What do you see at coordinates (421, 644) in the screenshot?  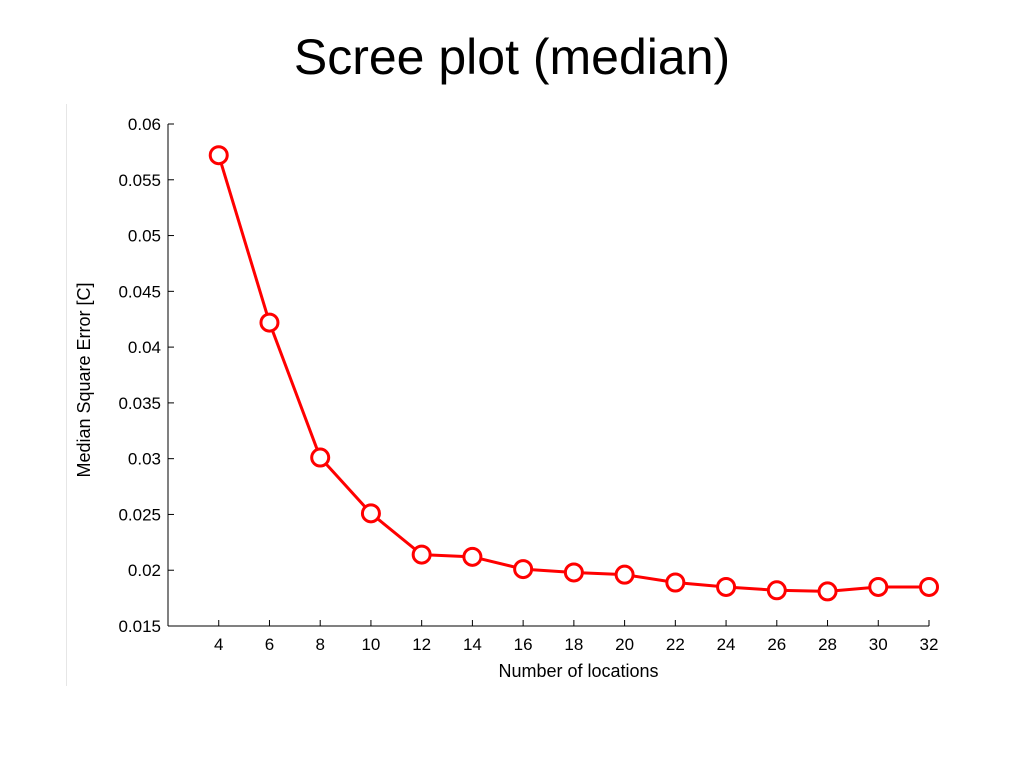 I see `x-tick-label: 12` at bounding box center [421, 644].